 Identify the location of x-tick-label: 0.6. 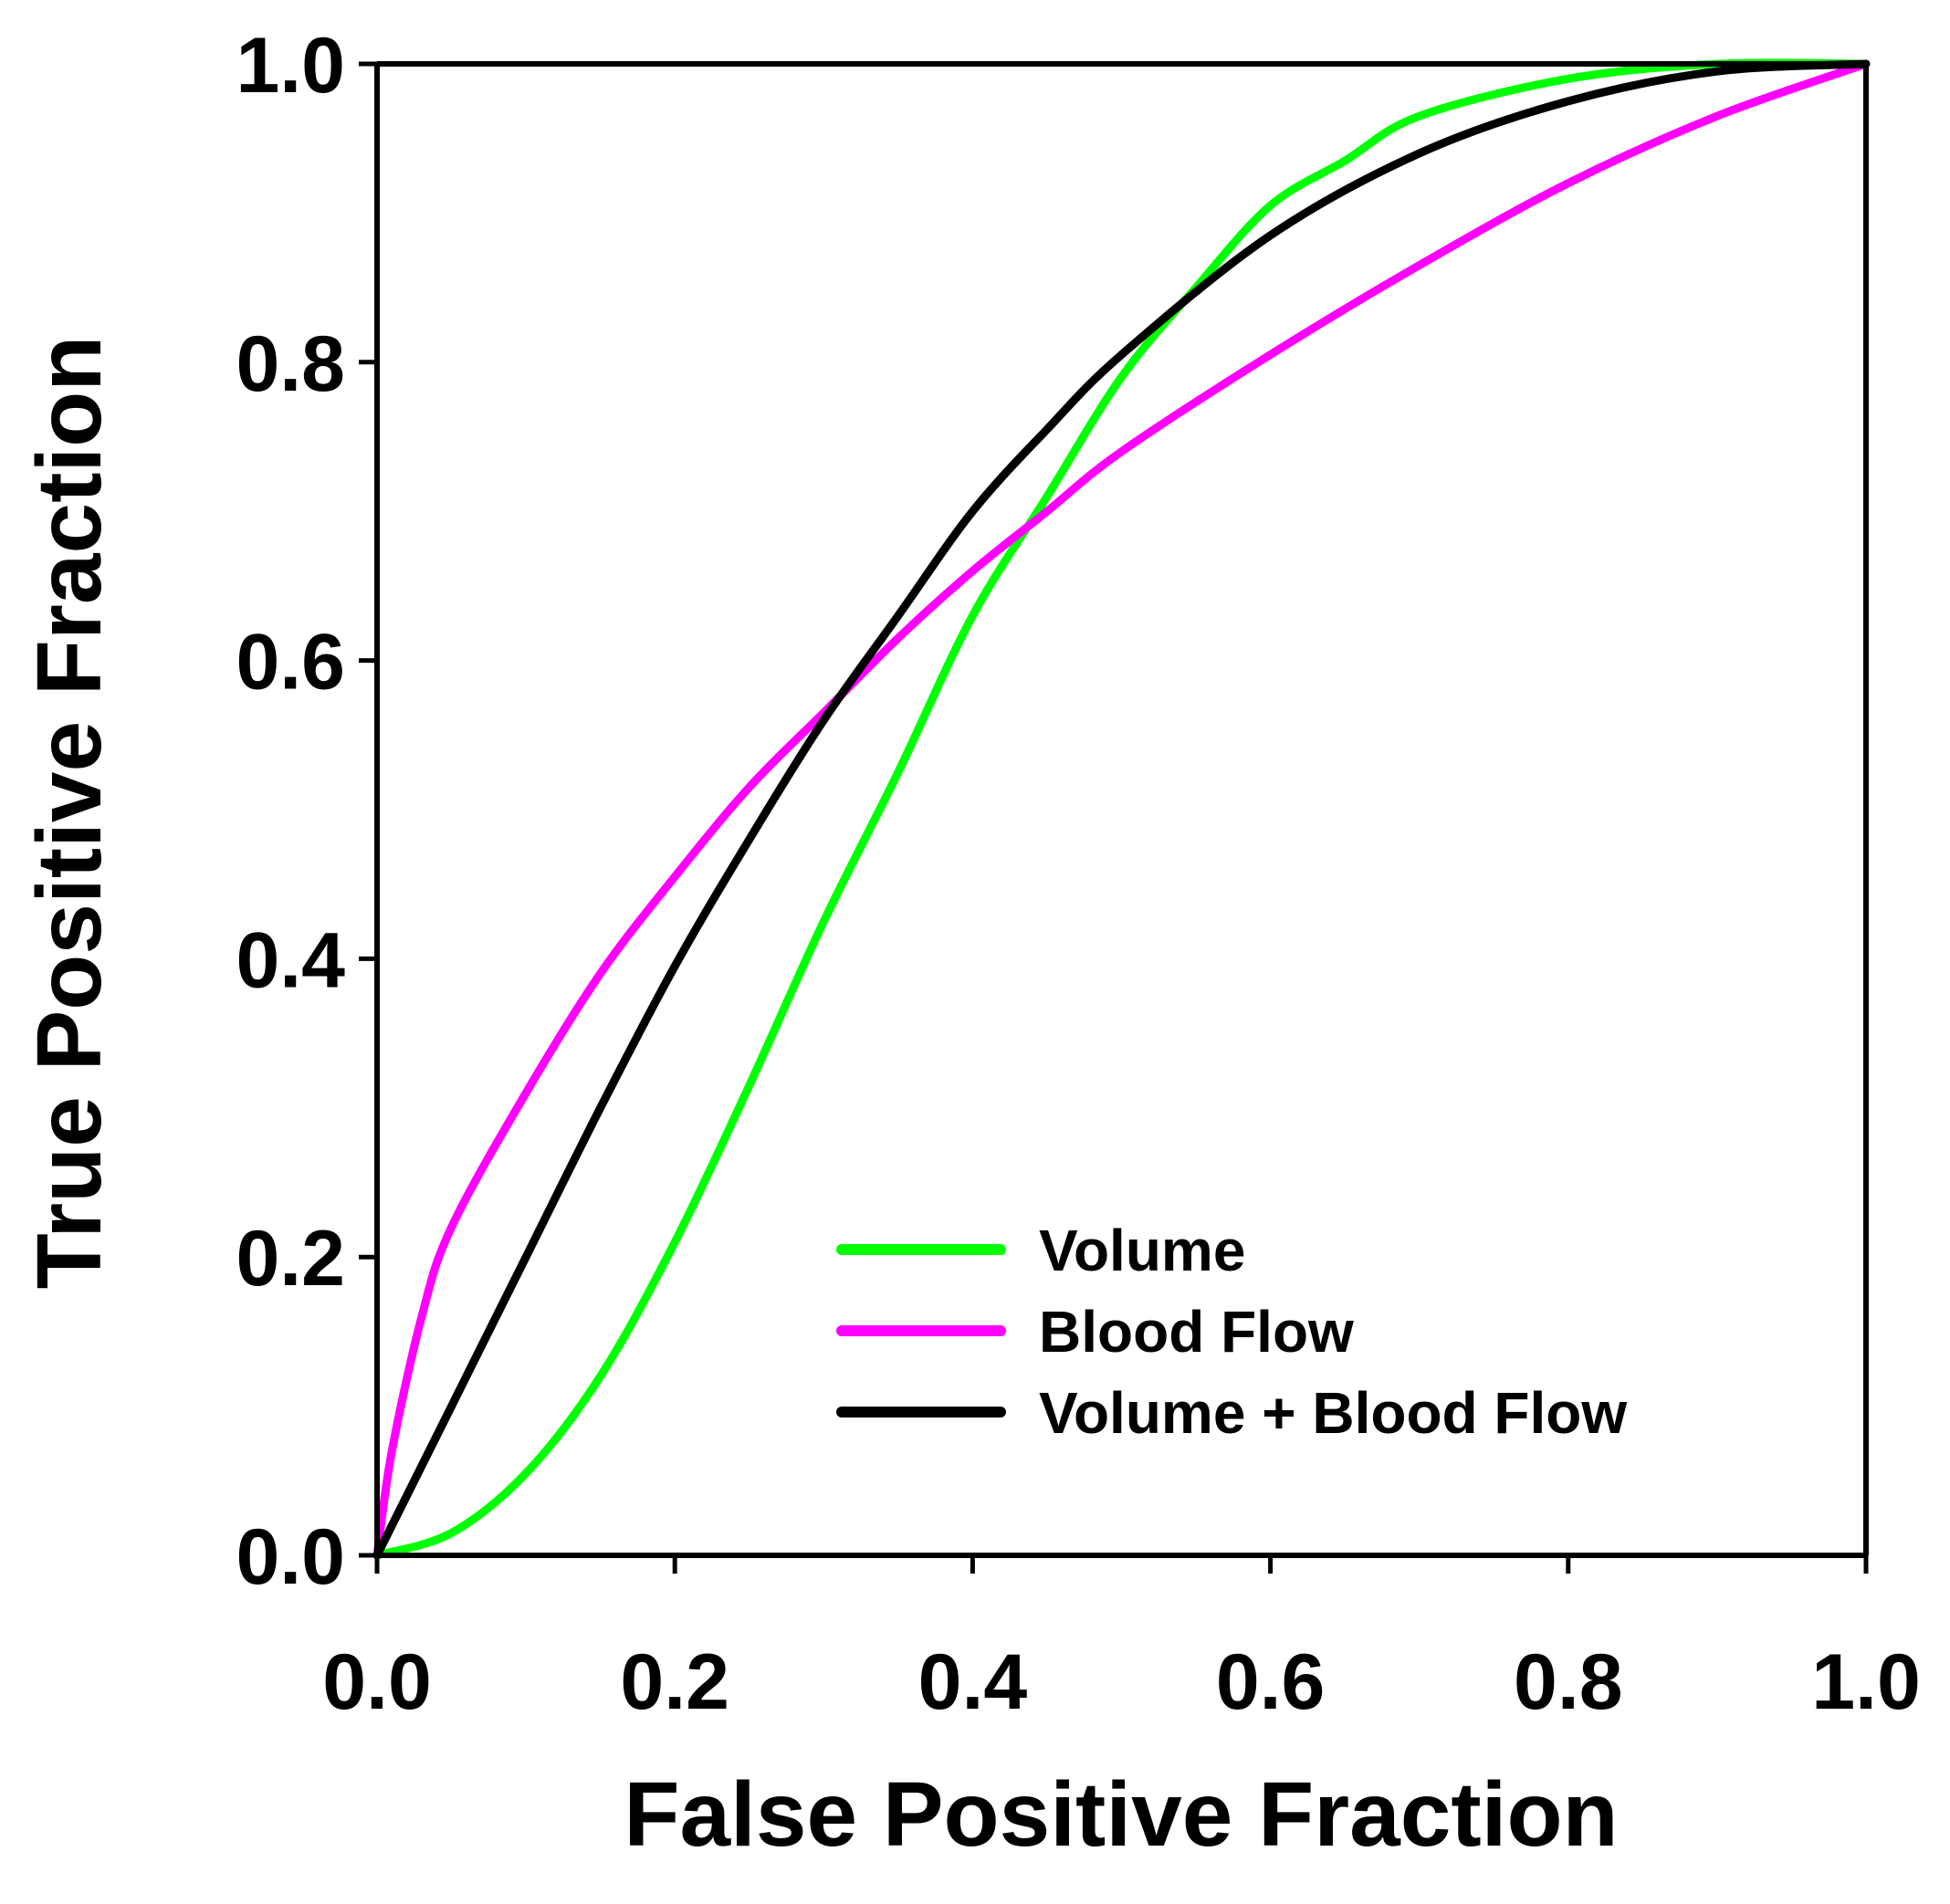
(1271, 1682).